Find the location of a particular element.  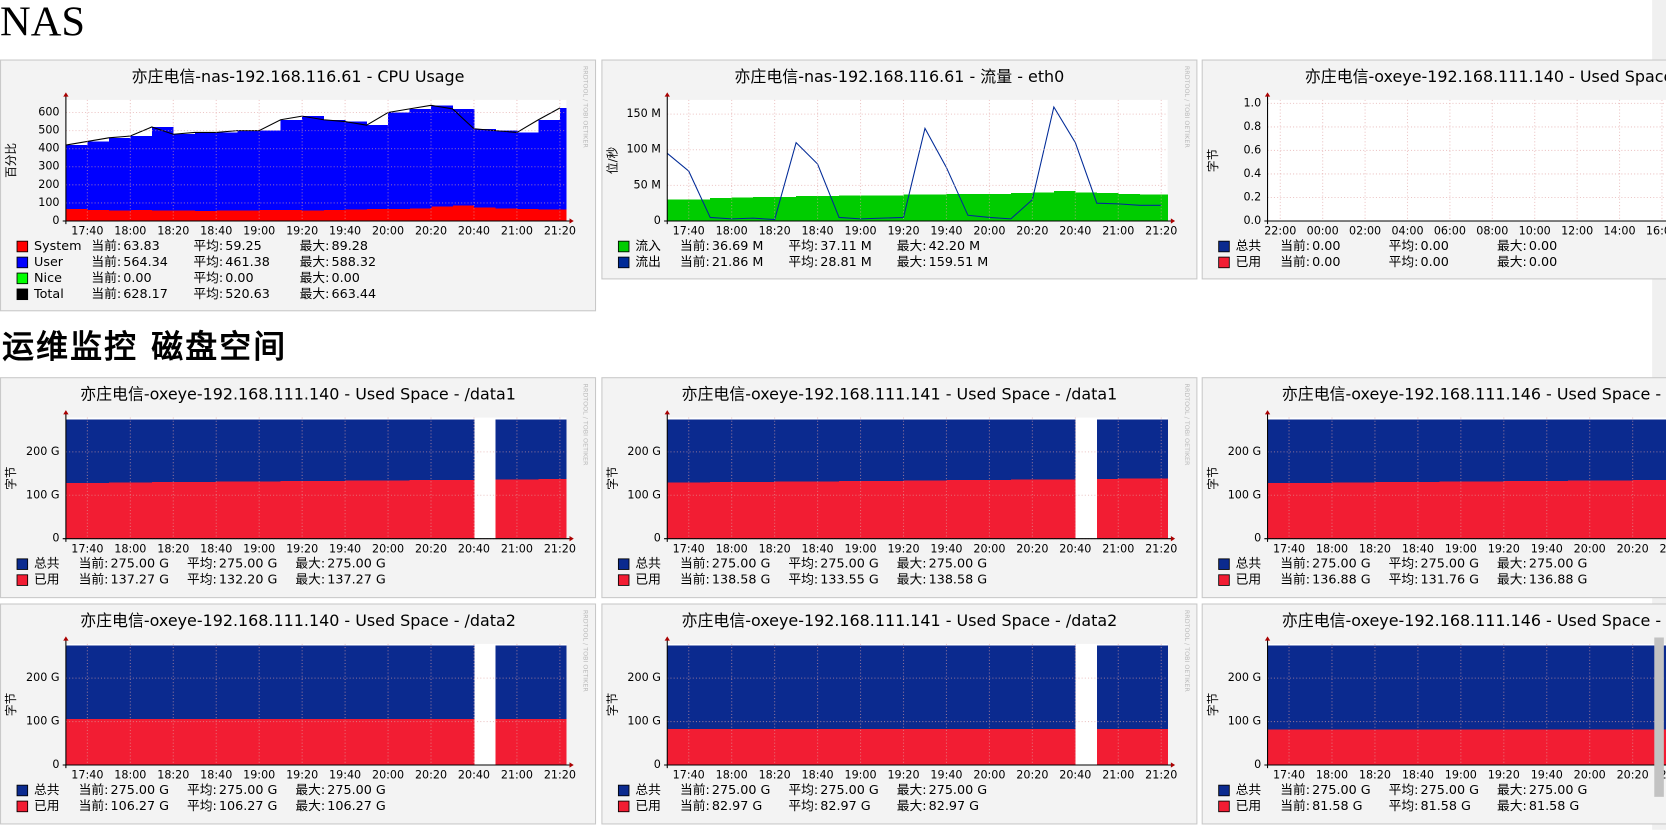

section-heading: 运维监控 磁盘空间 is located at coordinates (144, 346).